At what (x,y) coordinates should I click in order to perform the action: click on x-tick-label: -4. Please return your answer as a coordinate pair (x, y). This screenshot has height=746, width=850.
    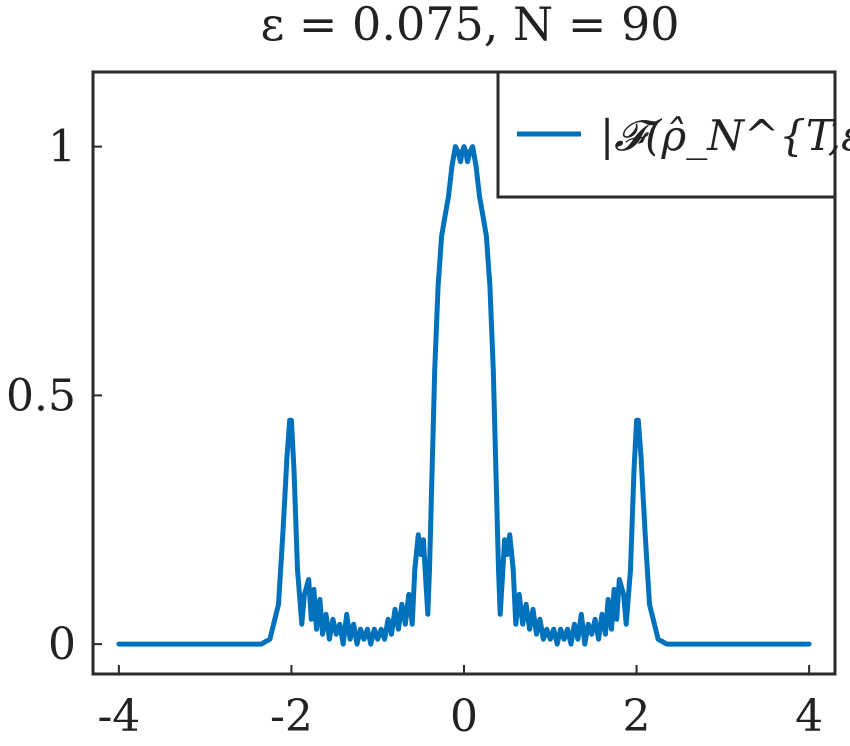
    Looking at the image, I should click on (118, 716).